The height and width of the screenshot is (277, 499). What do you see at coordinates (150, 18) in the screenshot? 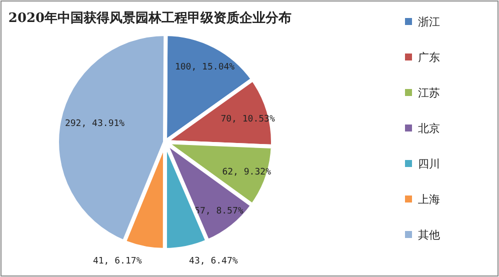
I see `chart-title: 2020年中国获得风景园林工程甲级资质企业分布` at bounding box center [150, 18].